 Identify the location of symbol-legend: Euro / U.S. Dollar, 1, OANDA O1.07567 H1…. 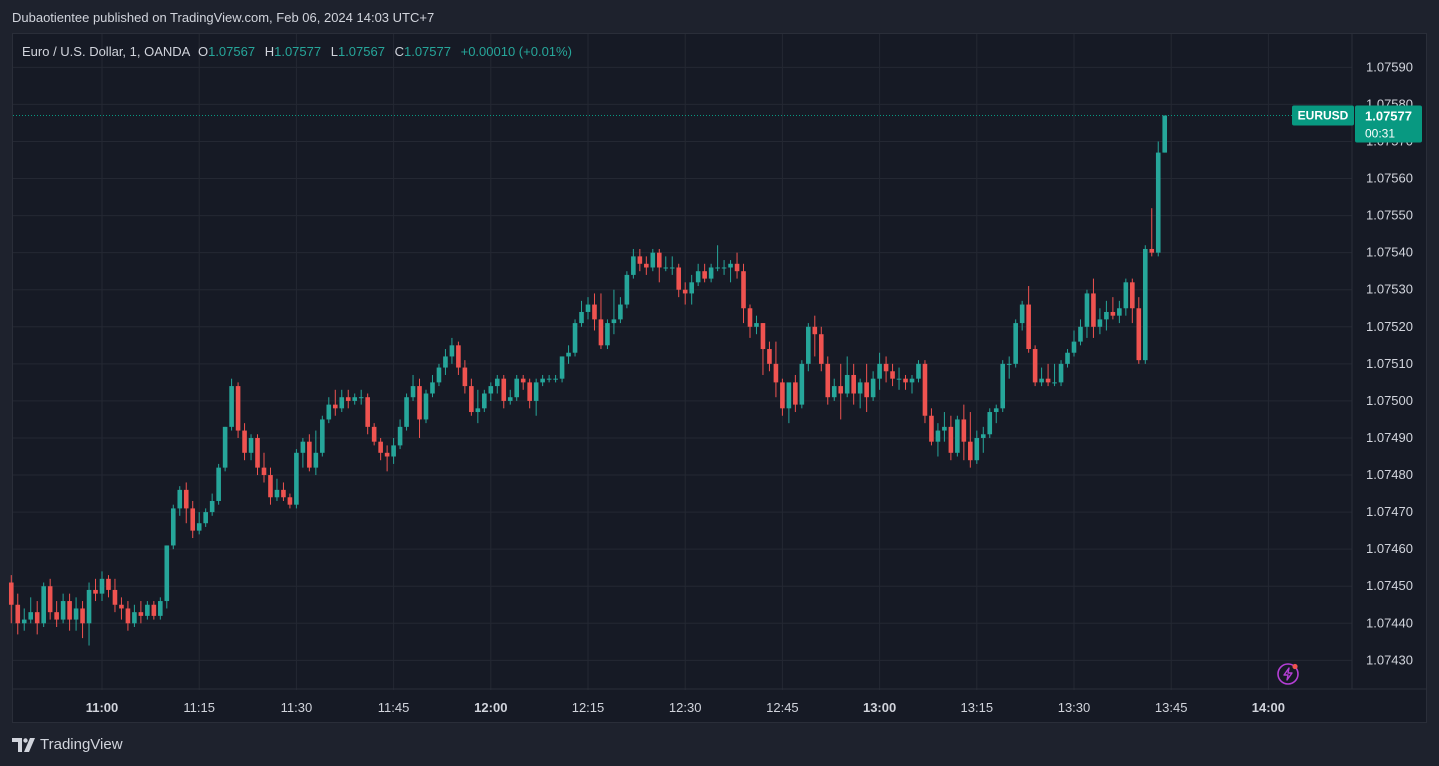
(300, 51).